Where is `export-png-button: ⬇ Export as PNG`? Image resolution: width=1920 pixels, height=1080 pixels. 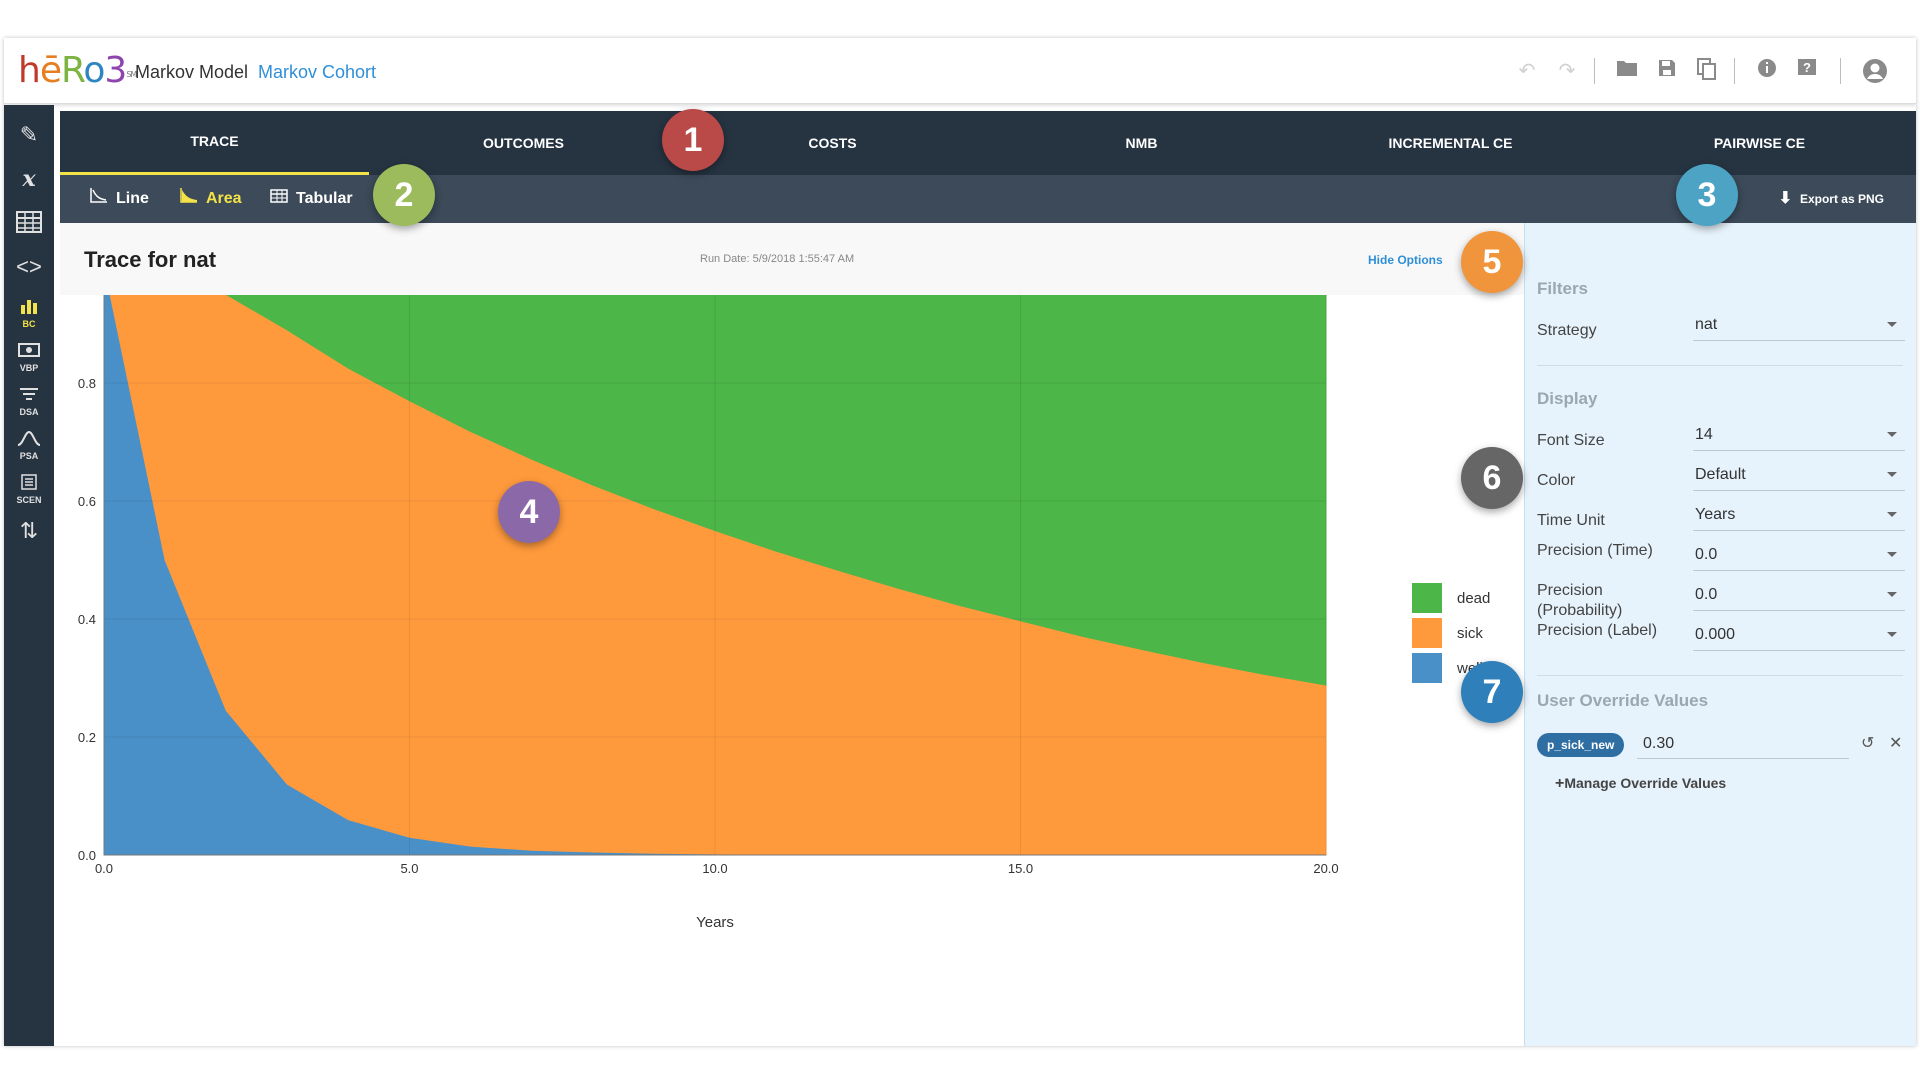 export-png-button: ⬇ Export as PNG is located at coordinates (1831, 199).